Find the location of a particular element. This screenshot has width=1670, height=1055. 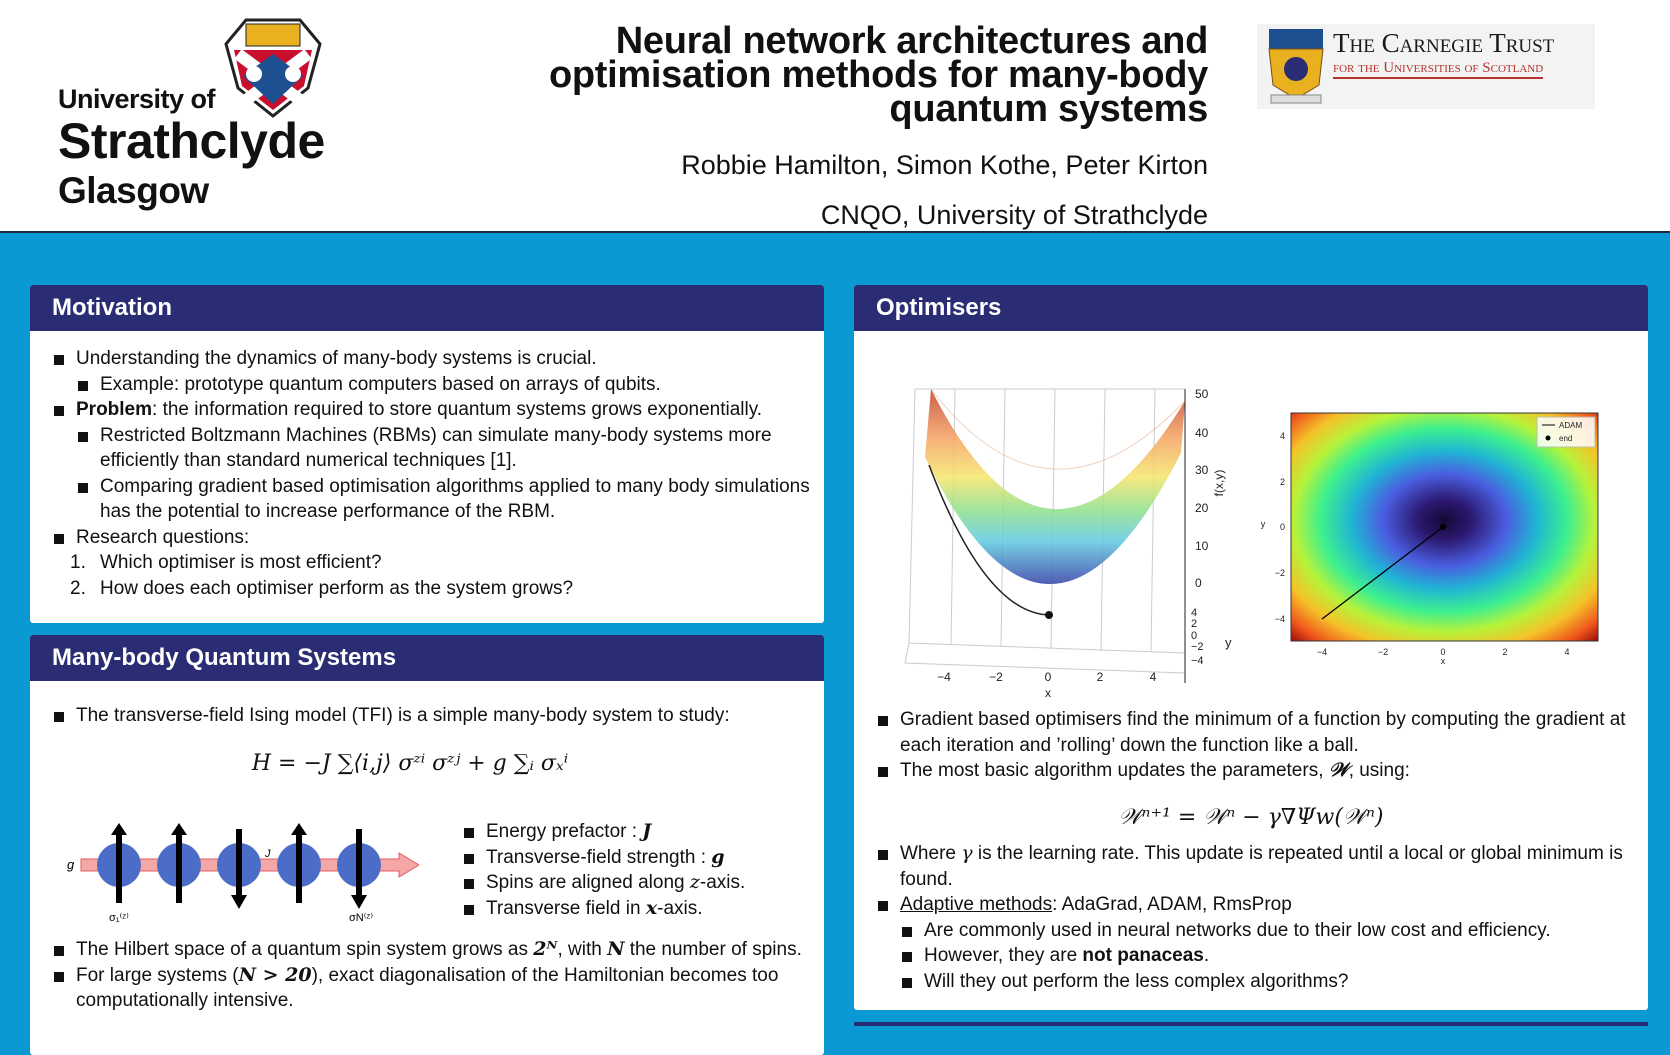

panel-title: Optimisers is located at coordinates (1251, 308).